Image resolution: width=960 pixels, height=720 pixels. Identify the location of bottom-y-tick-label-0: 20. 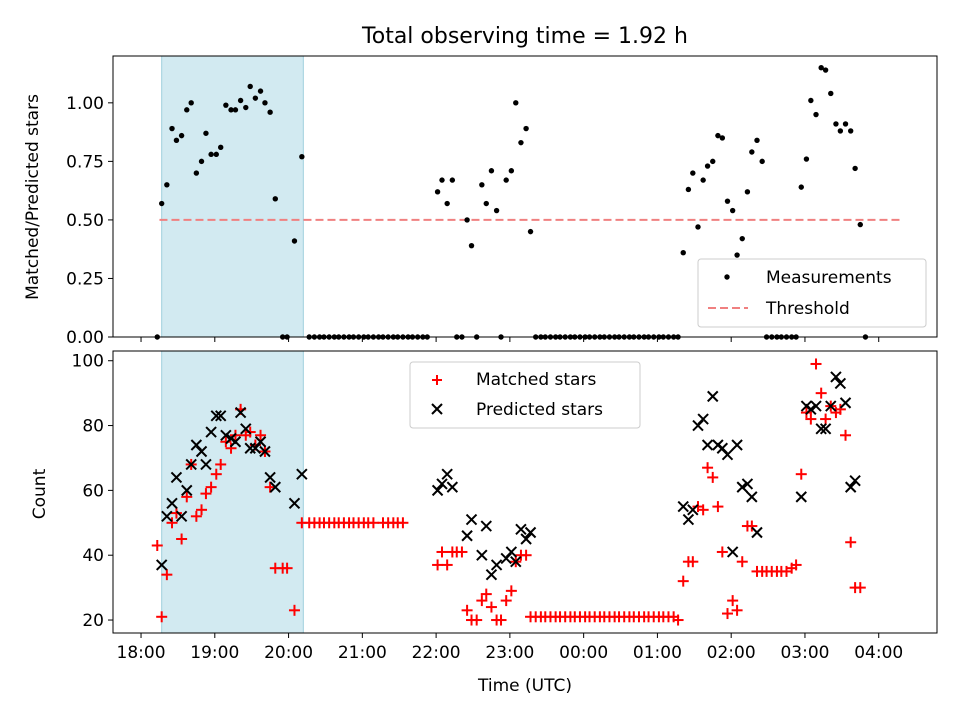
(93, 621).